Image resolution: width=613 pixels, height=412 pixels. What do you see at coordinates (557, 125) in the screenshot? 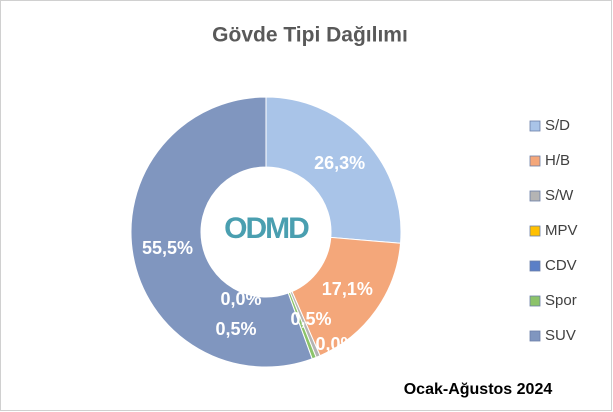
I see `legend-label: S/D` at bounding box center [557, 125].